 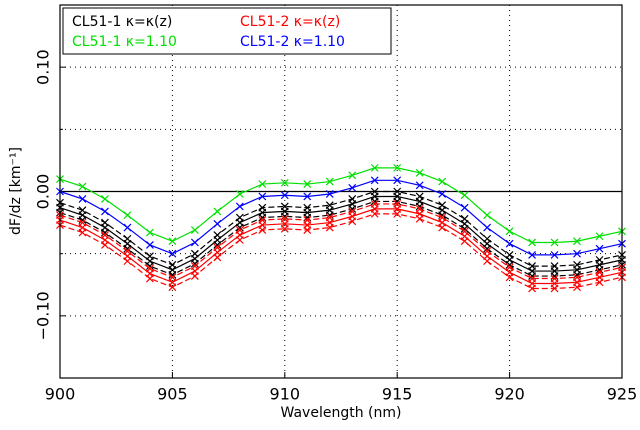 What do you see at coordinates (290, 22) in the screenshot?
I see `legend-entry: CL51-2 κ=κ(z)` at bounding box center [290, 22].